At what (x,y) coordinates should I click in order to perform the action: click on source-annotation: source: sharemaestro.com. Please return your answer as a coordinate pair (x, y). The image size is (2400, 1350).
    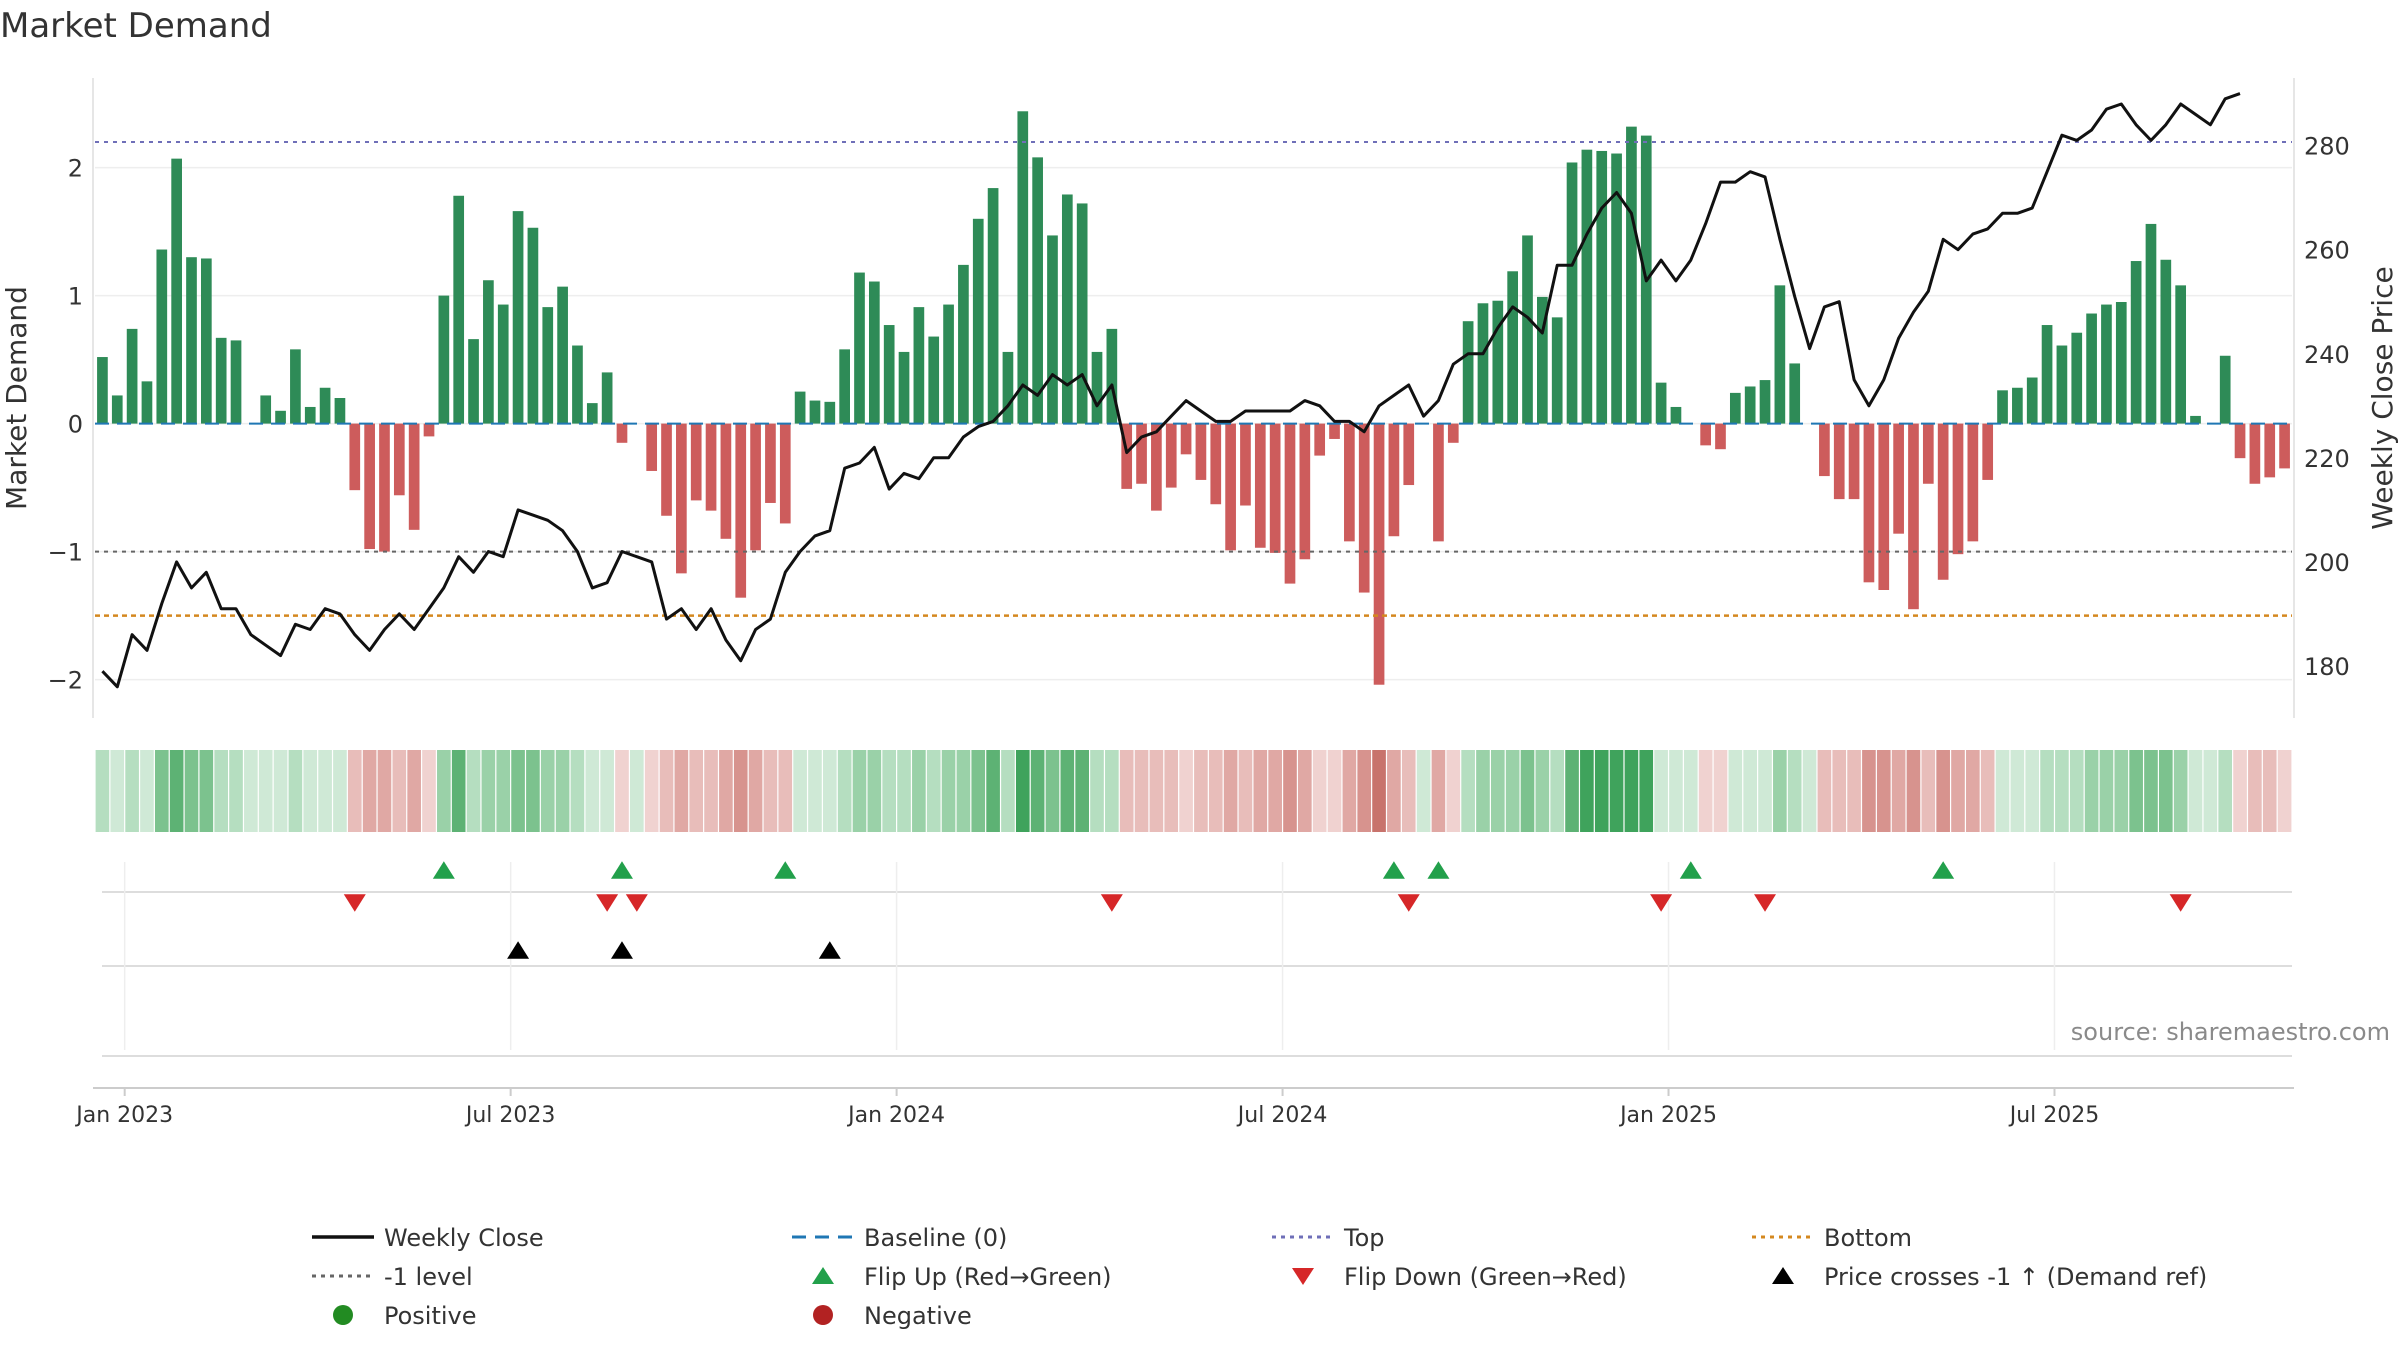
    Looking at the image, I should click on (2230, 1032).